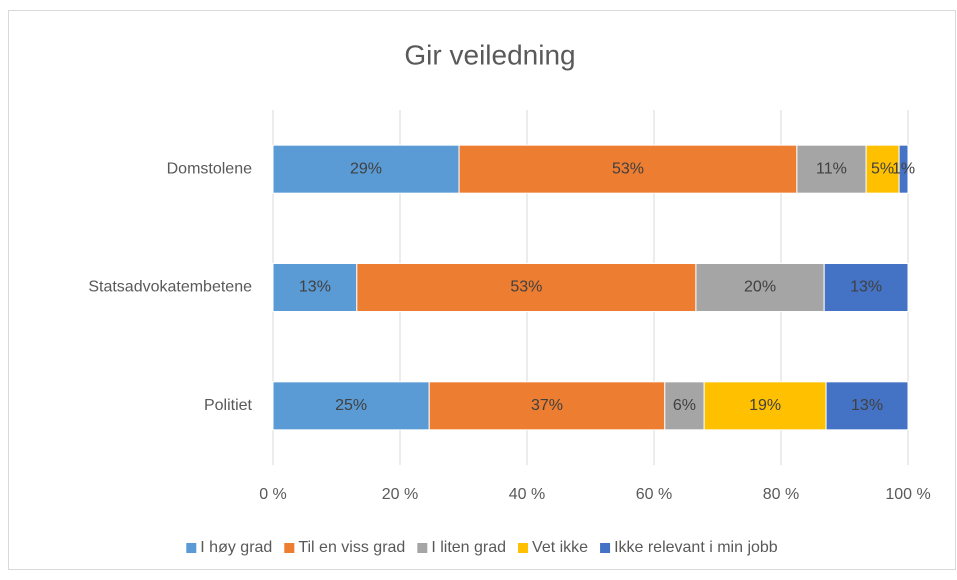 Image resolution: width=957 pixels, height=580 pixels. Describe the element at coordinates (400, 494) in the screenshot. I see `x-tick-label: 20 %` at that location.